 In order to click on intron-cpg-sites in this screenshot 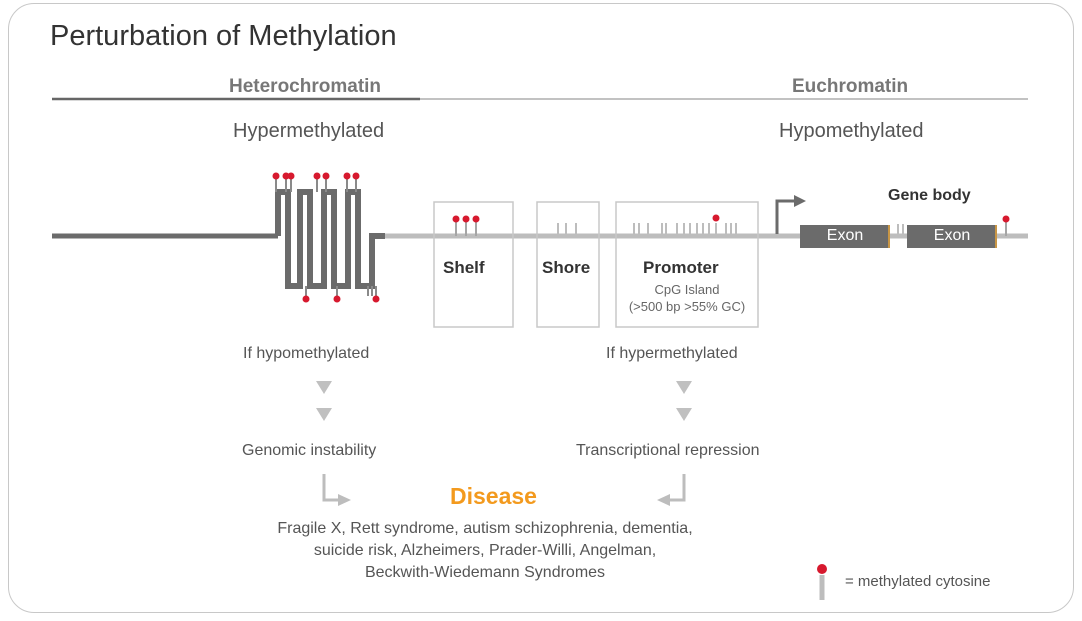, I will do `click(900, 230)`.